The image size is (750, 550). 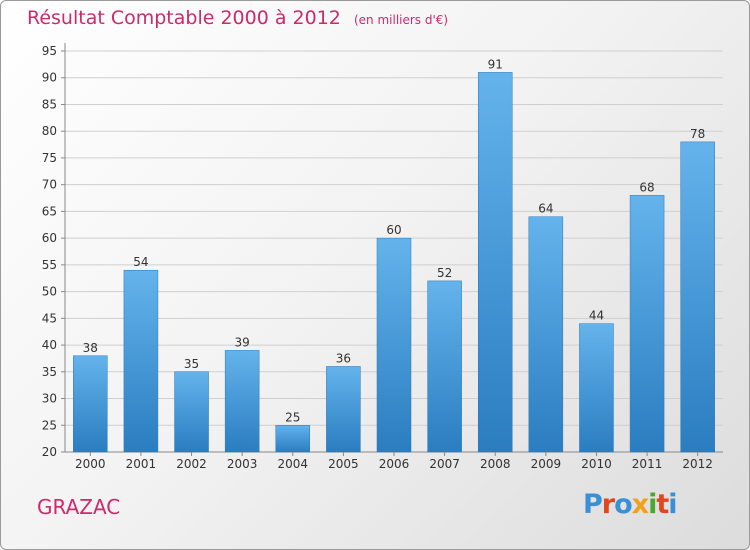 What do you see at coordinates (49, 51) in the screenshot?
I see `y-tick-label: 95` at bounding box center [49, 51].